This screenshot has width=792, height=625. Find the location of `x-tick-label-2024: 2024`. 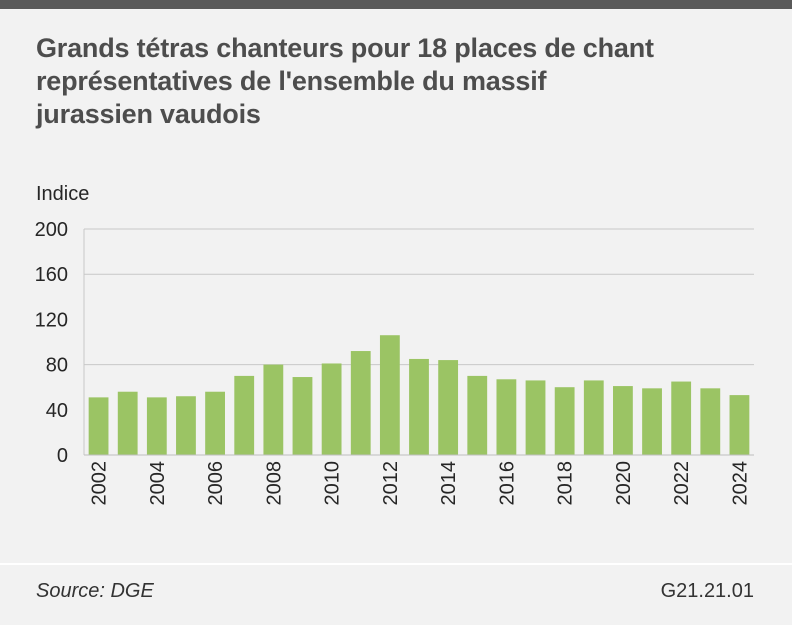

x-tick-label-2024: 2024 is located at coordinates (740, 483).